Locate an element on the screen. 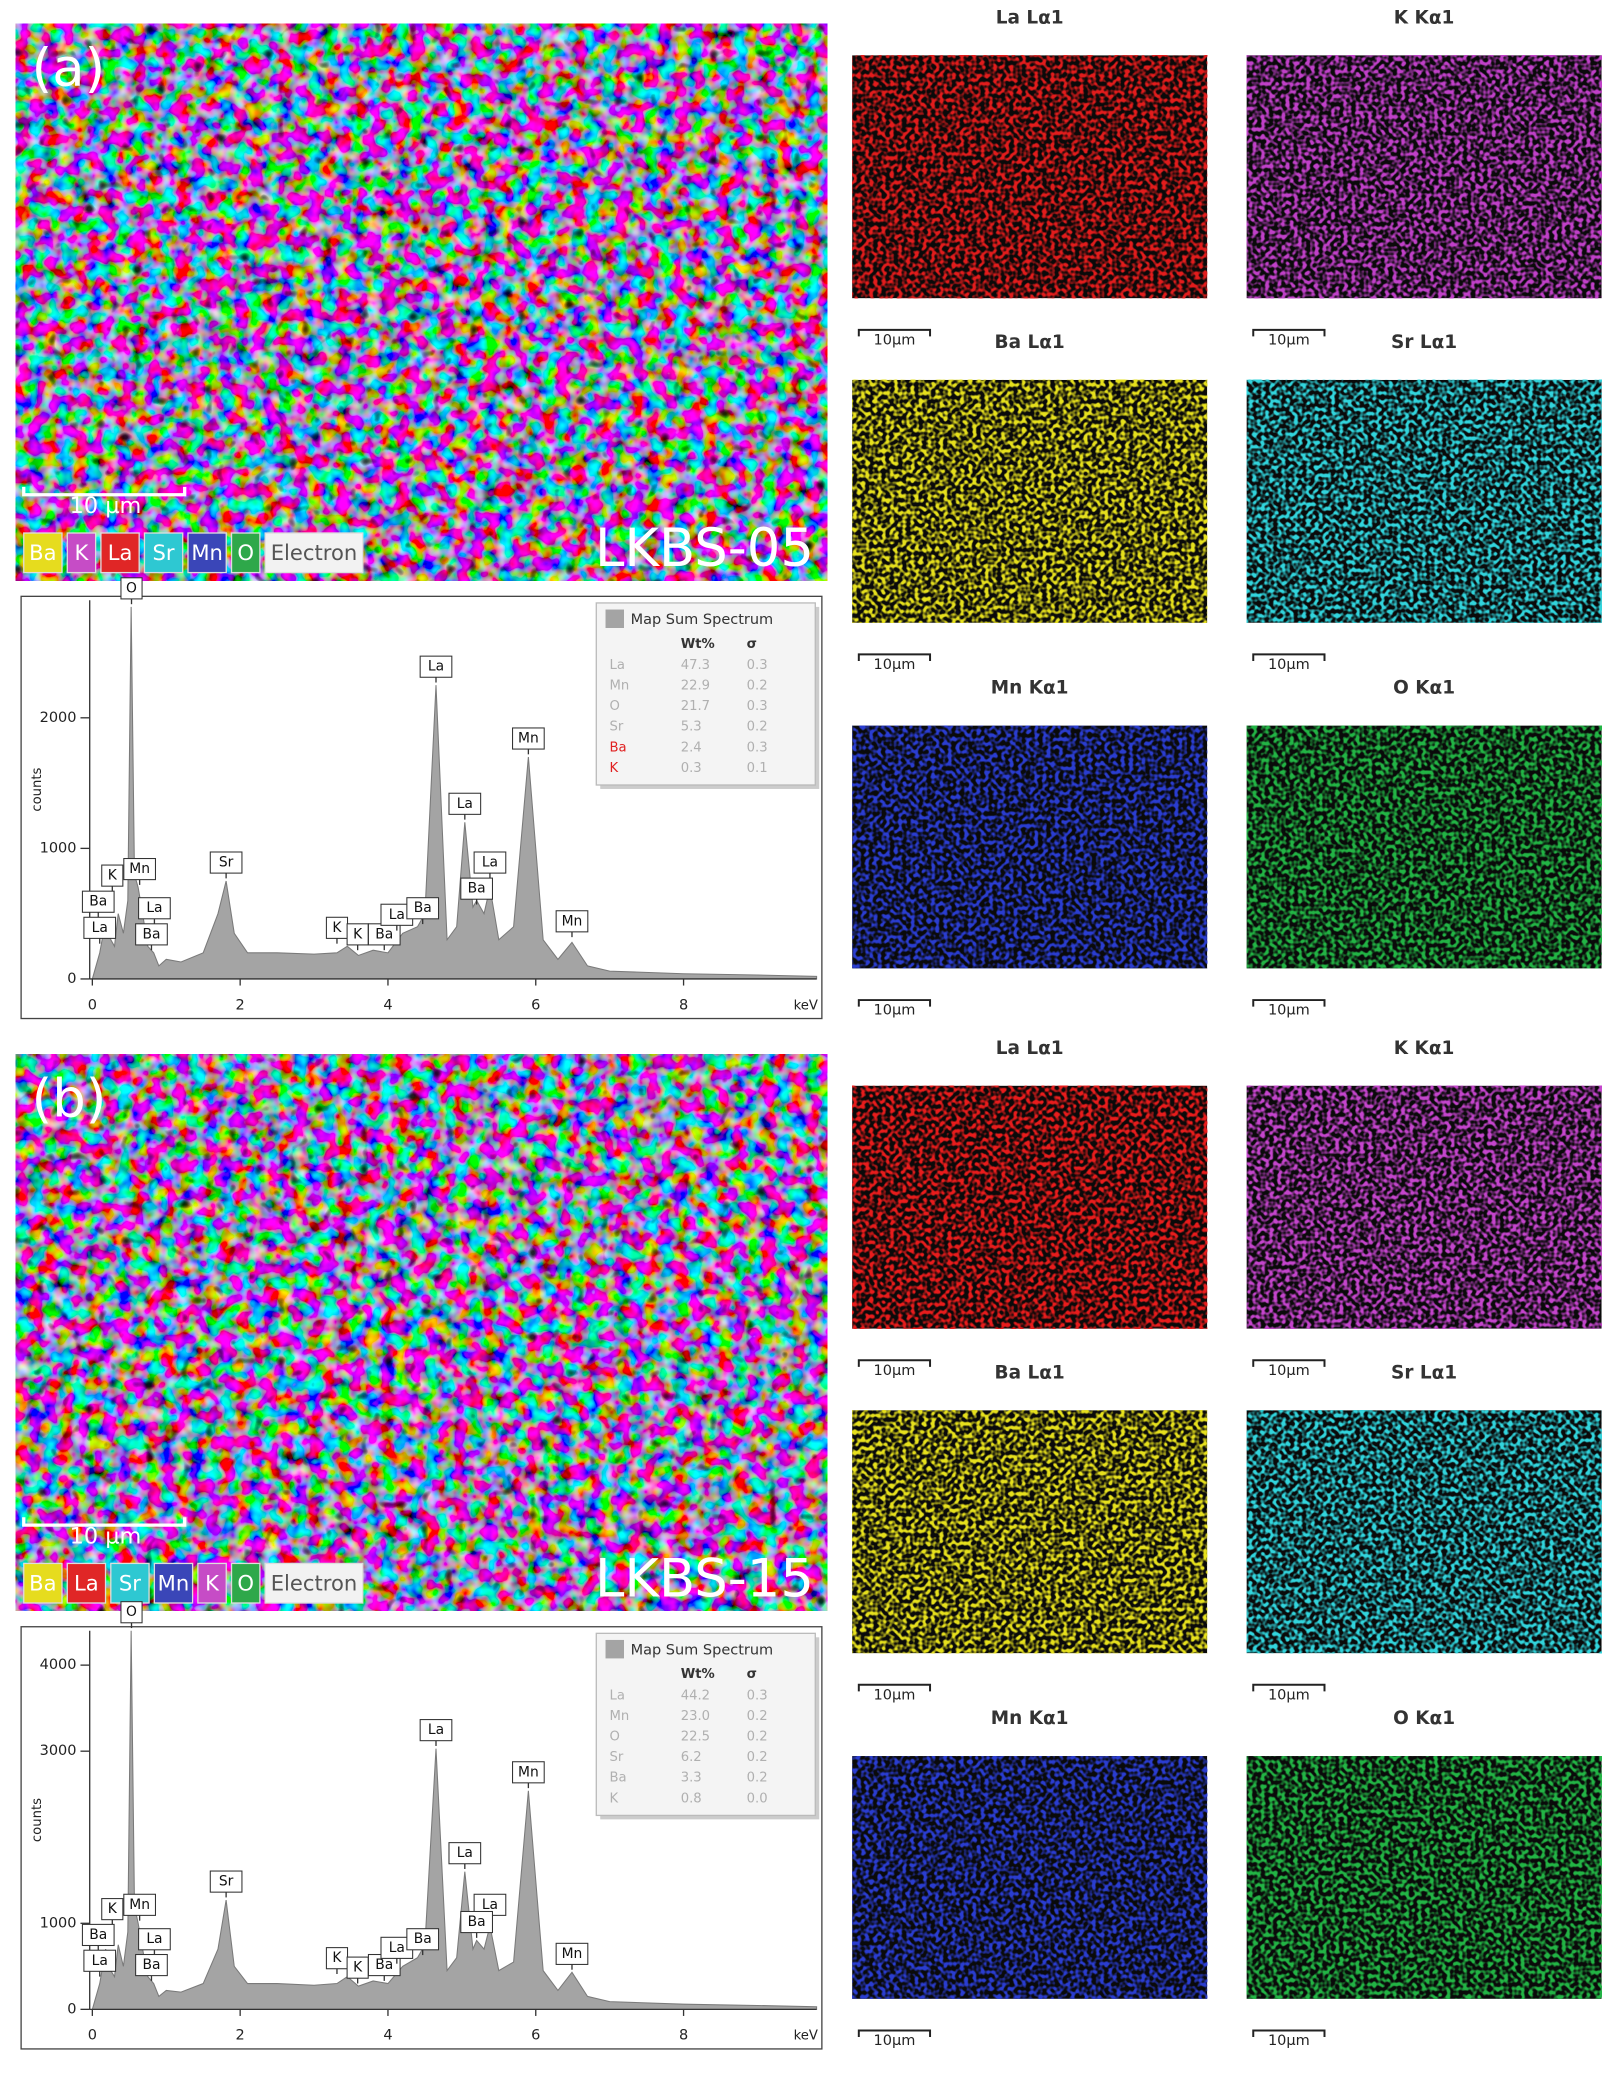 The image size is (1620, 2074). legend-box is located at coordinates (705, 694).